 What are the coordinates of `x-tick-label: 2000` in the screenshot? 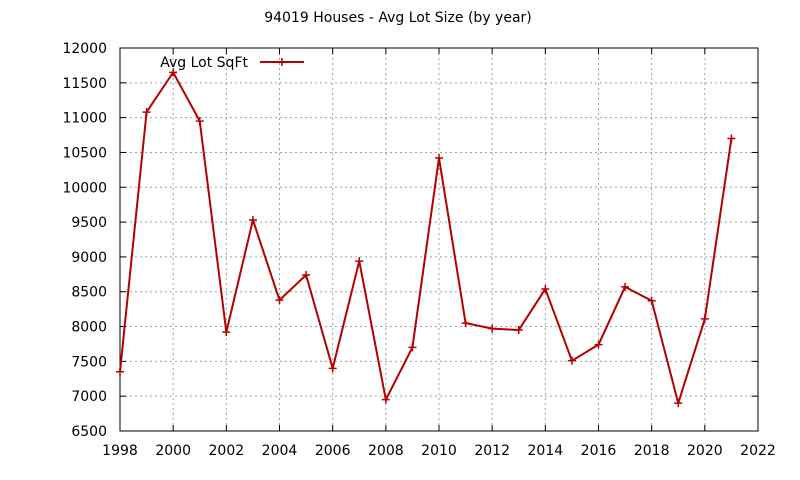 It's located at (173, 451).